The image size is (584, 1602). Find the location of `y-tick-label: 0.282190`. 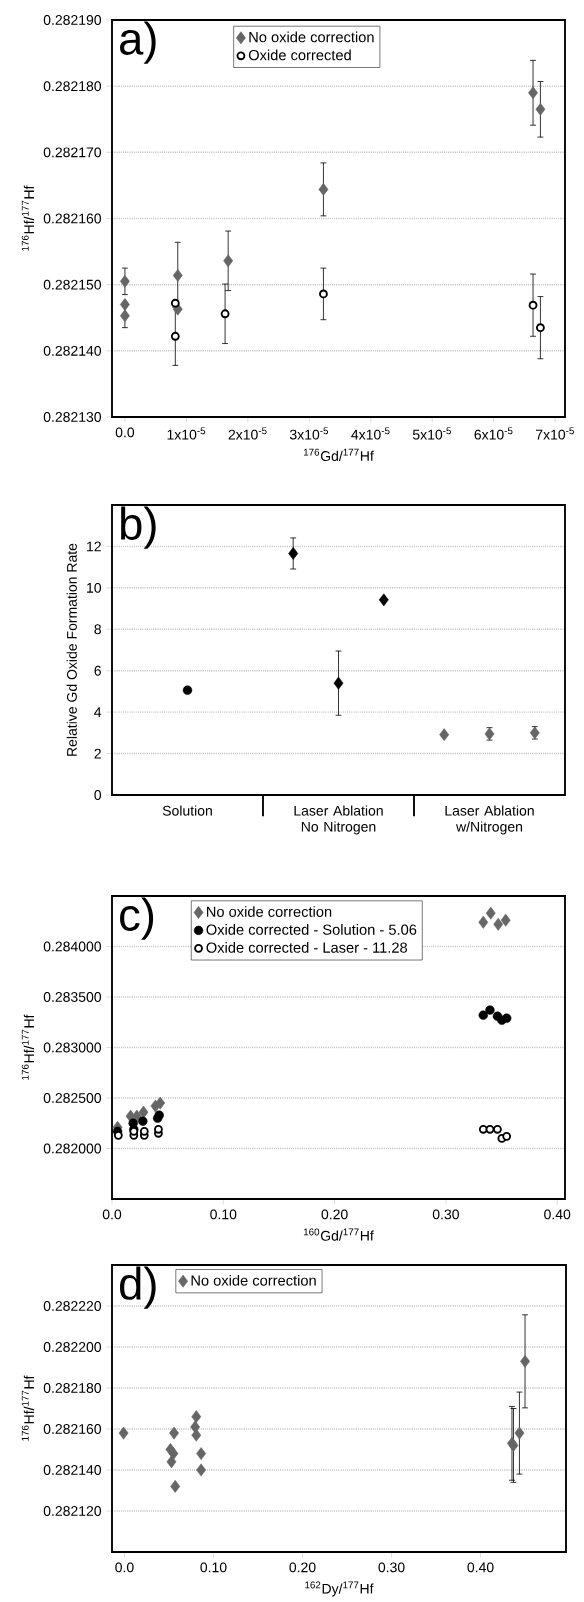

y-tick-label: 0.282190 is located at coordinates (72, 20).